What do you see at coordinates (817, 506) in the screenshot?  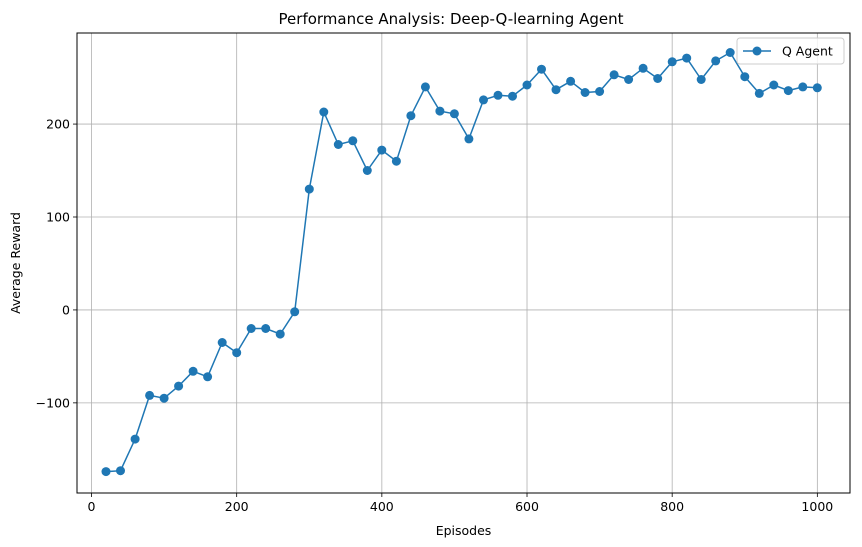 I see `x-tick-label: 1000` at bounding box center [817, 506].